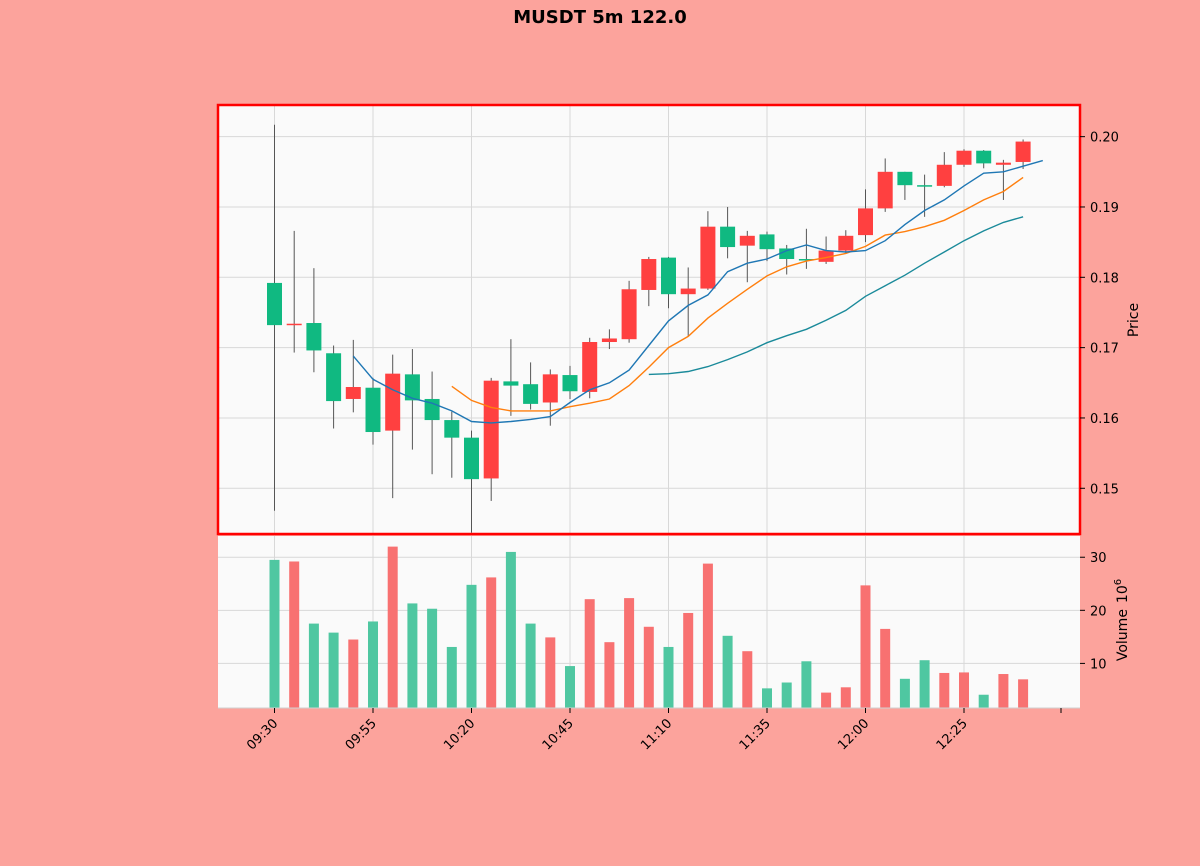 The image size is (1200, 866). I want to click on time-tick-label: 12:00, so click(853, 734).